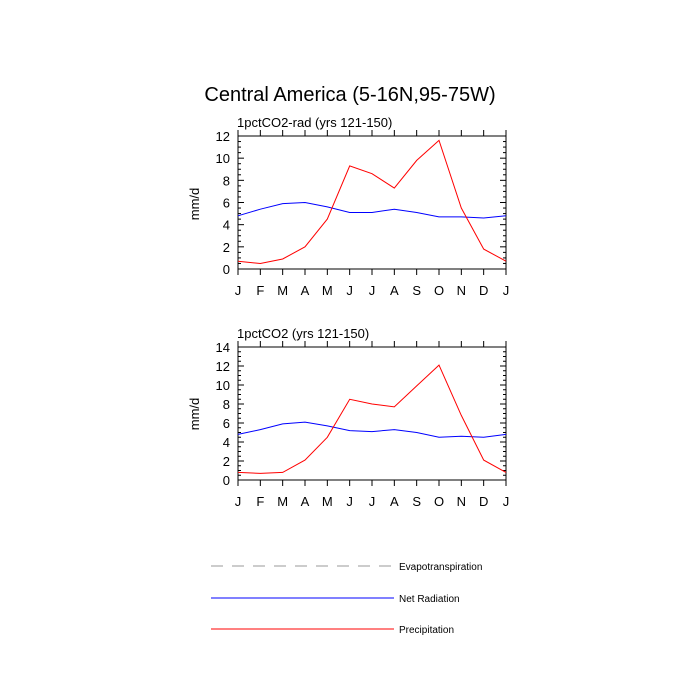  I want to click on panel-1-frame, so click(372, 202).